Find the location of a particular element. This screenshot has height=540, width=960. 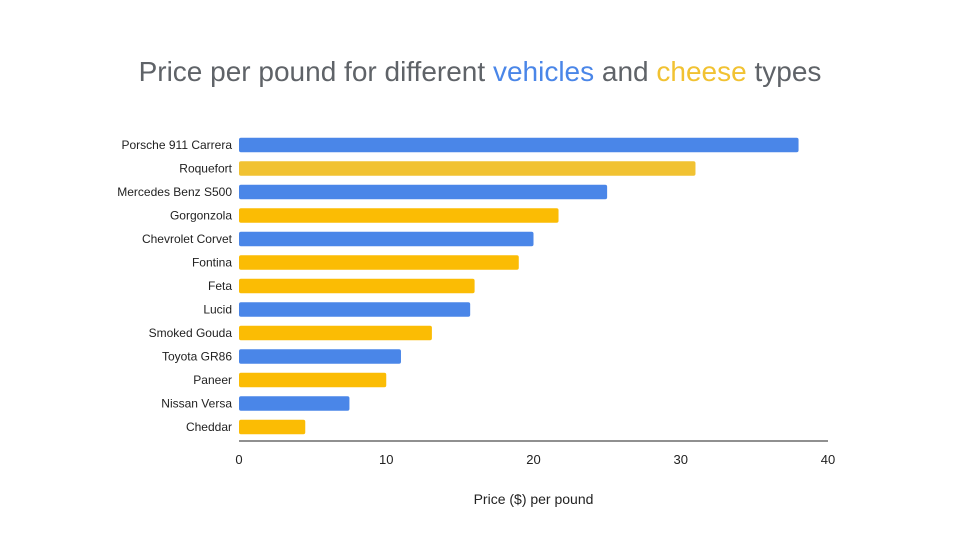

category-label: Feta is located at coordinates (220, 286).